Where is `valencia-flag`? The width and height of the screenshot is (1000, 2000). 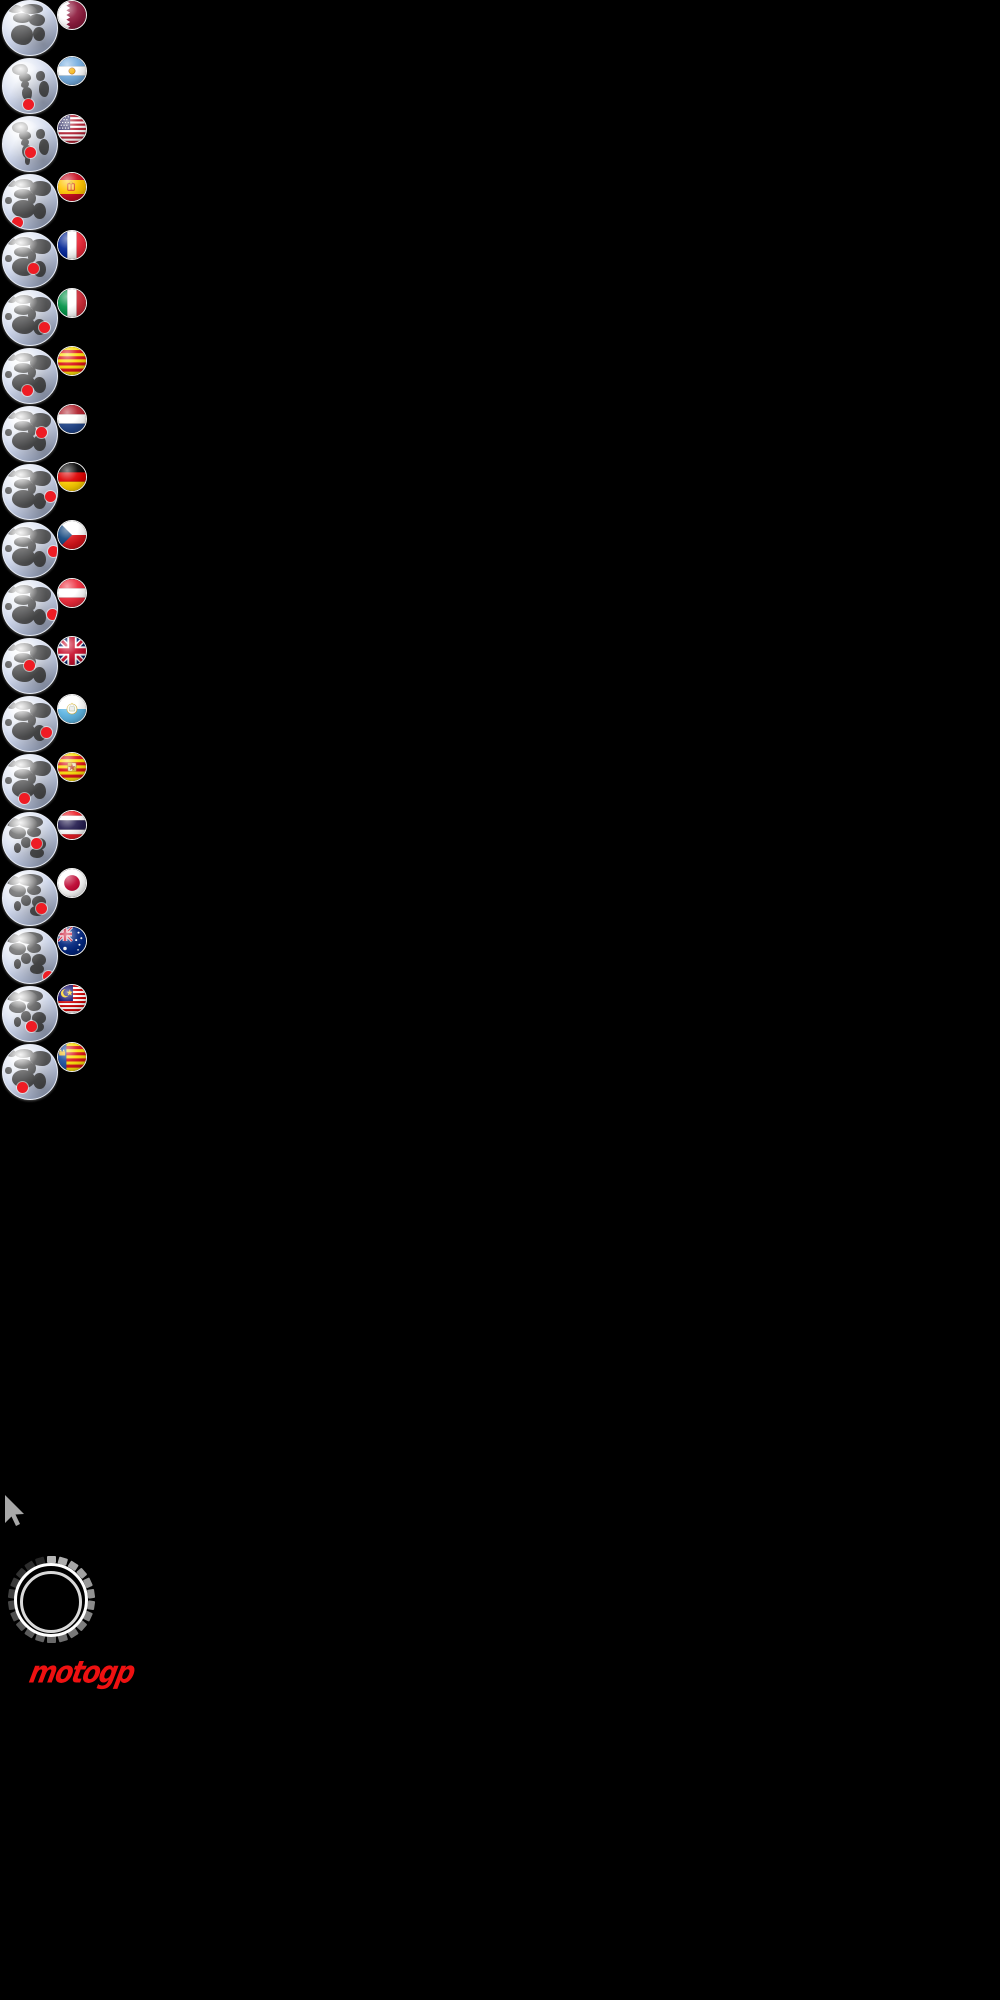 valencia-flag is located at coordinates (72, 1057).